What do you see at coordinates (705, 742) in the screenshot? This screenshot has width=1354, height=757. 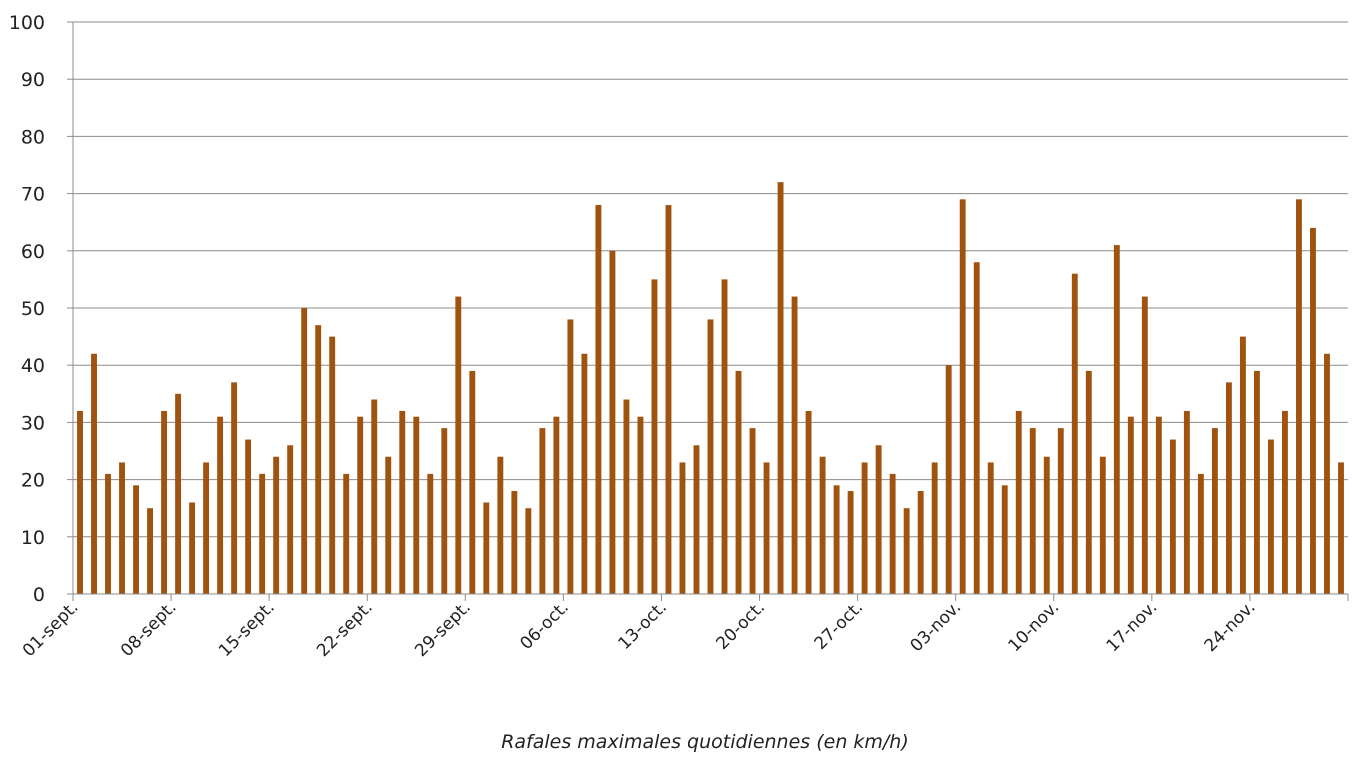 I see `x-axis-title: Rafales maximales quotidiennes (en km/h)` at bounding box center [705, 742].